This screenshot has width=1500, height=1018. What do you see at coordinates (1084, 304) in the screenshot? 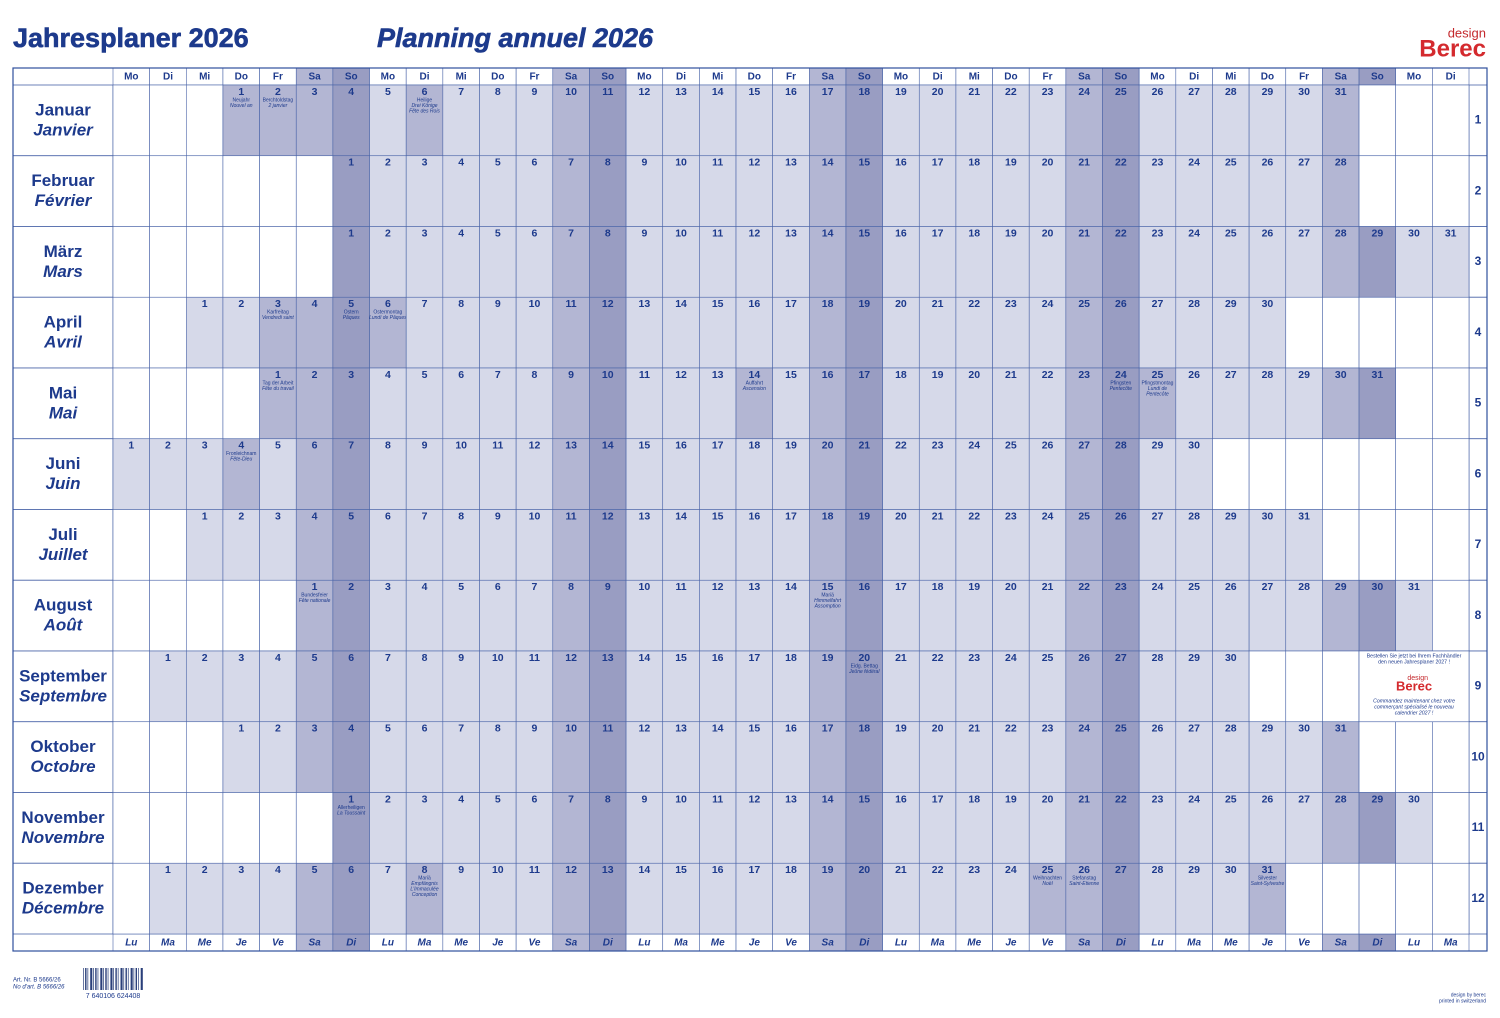
I see `day-number: 25` at bounding box center [1084, 304].